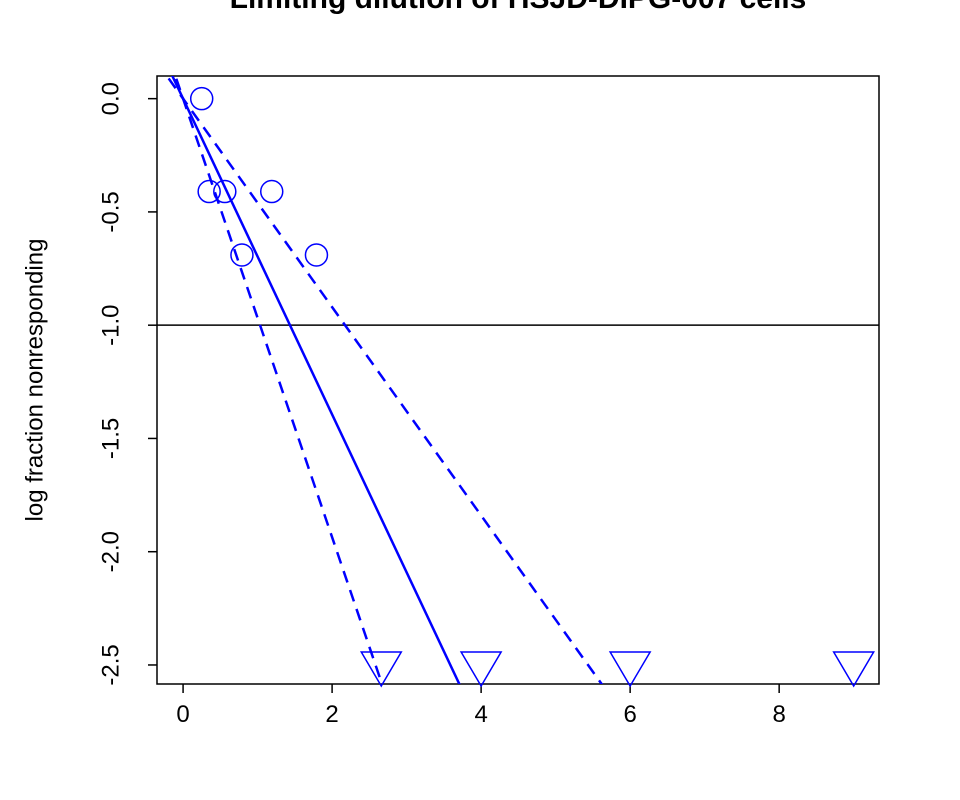 The width and height of the screenshot is (960, 800). I want to click on x-tick-label: 0, so click(182, 714).